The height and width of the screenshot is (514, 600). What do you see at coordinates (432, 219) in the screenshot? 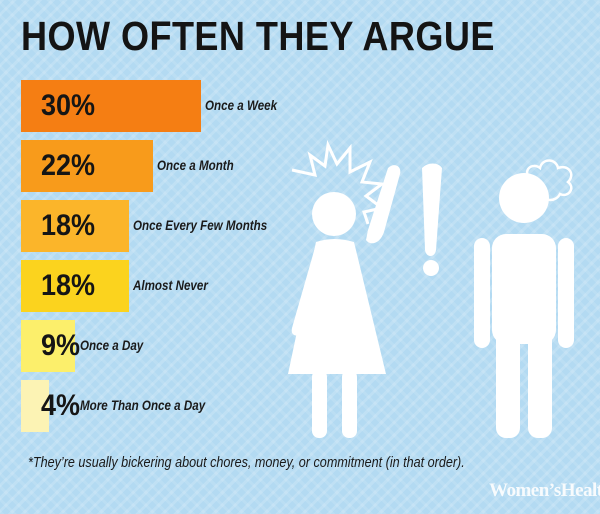
I see `exclamation-icon` at bounding box center [432, 219].